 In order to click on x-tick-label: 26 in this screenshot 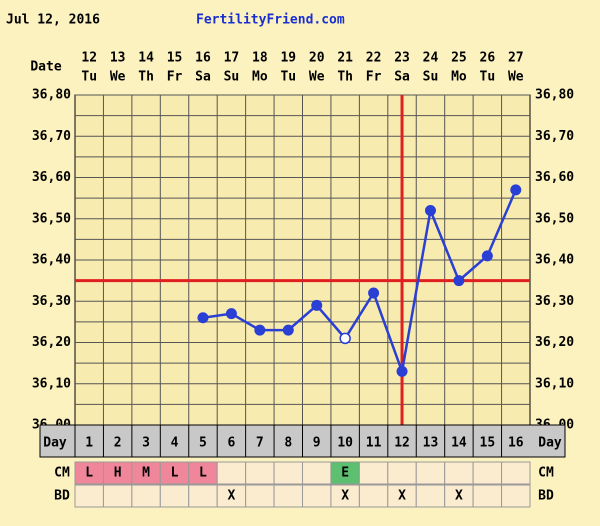, I will do `click(488, 58)`.